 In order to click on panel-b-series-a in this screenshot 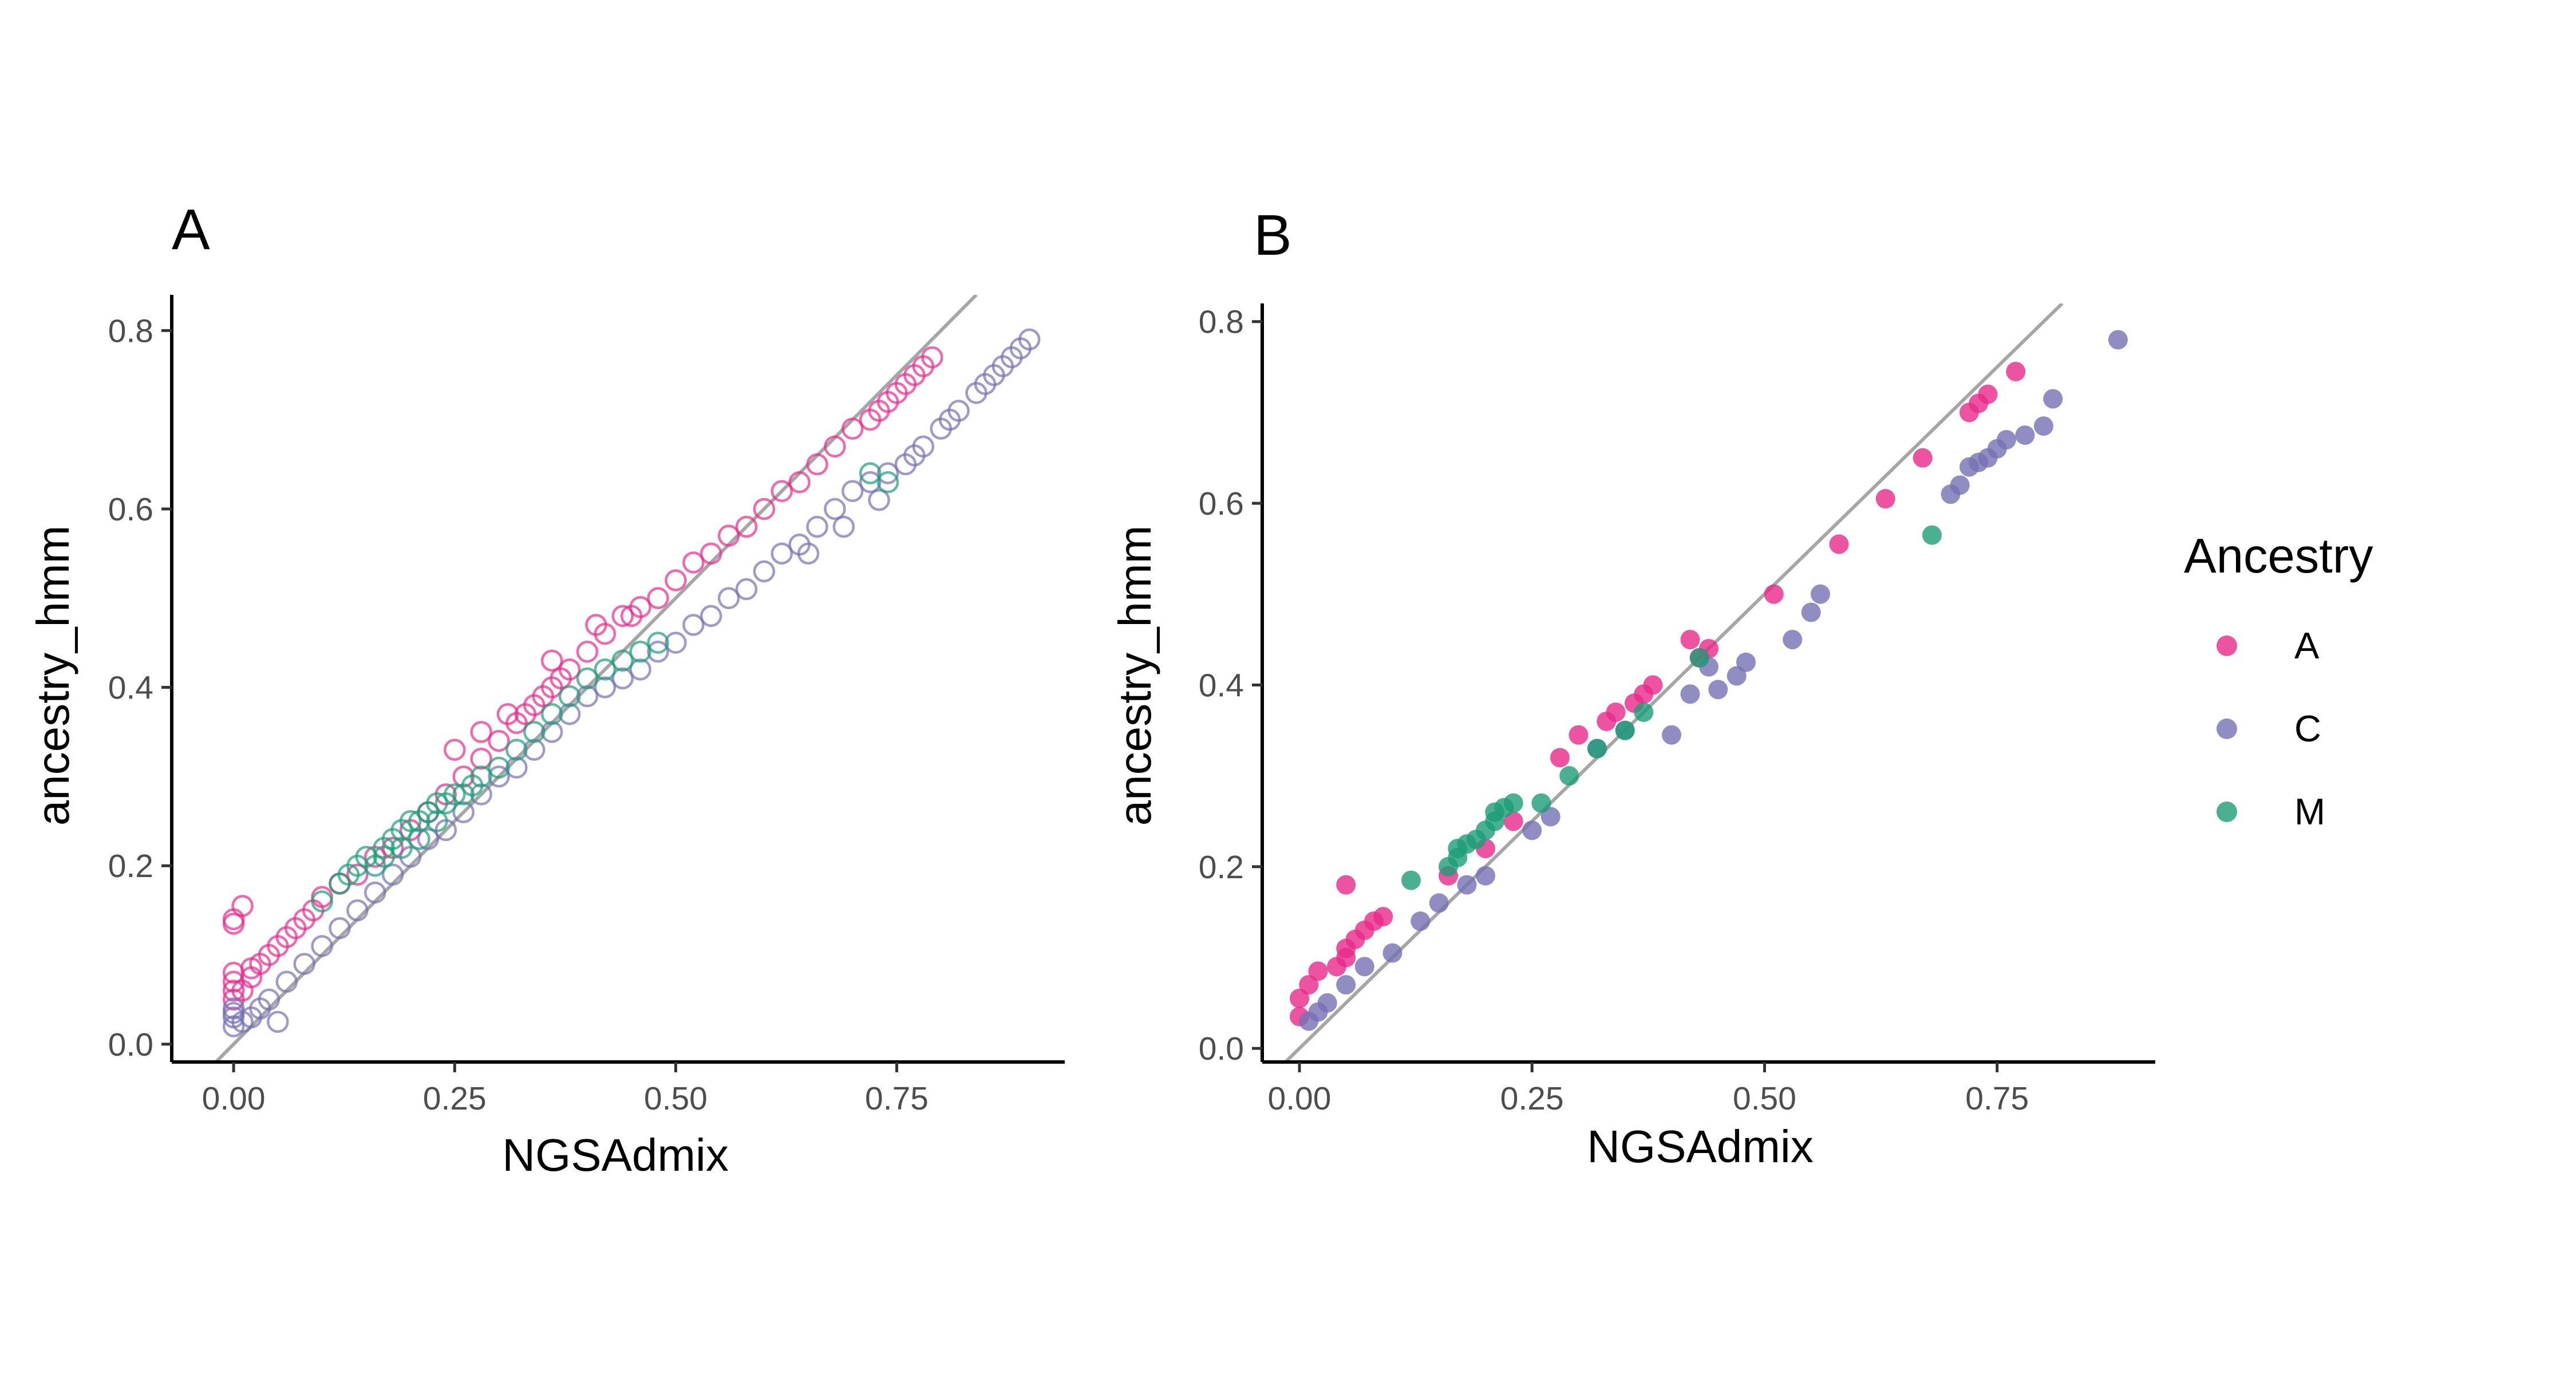, I will do `click(1658, 694)`.